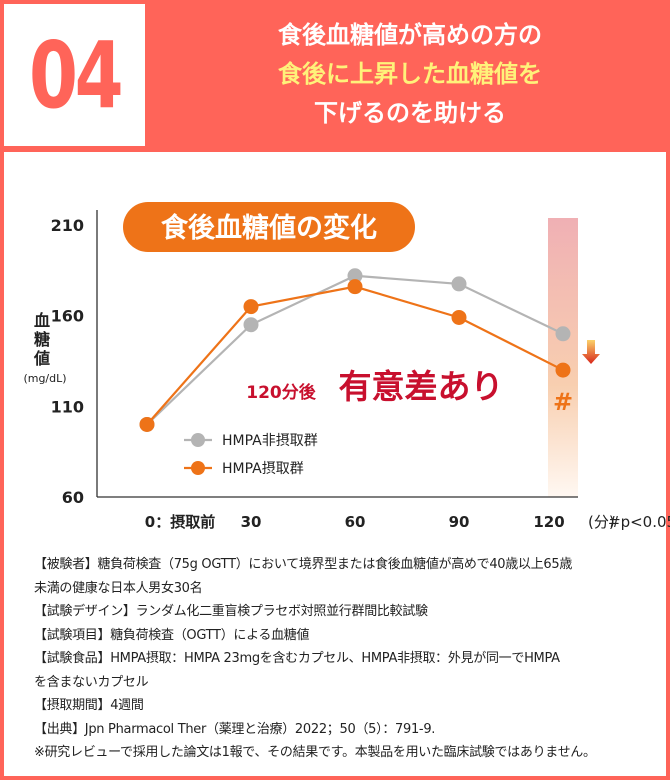 Image resolution: width=670 pixels, height=780 pixels. What do you see at coordinates (601, 522) in the screenshot?
I see `x-axis-unit: (分)` at bounding box center [601, 522].